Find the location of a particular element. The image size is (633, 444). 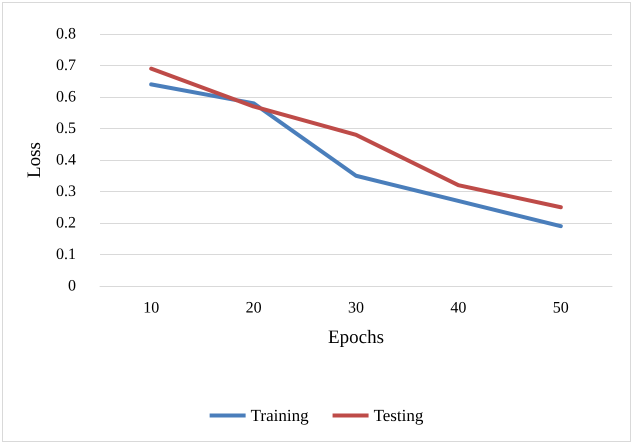

y-tick-label: 0 is located at coordinates (72, 286).